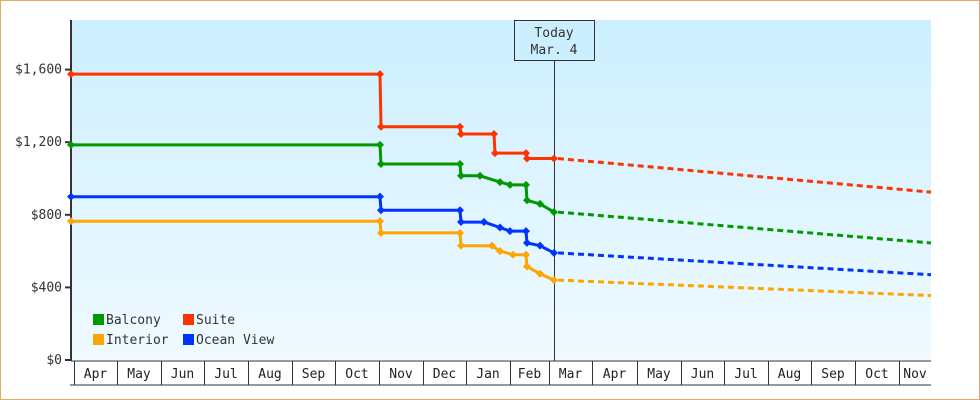 The width and height of the screenshot is (980, 400). I want to click on legend: Balcony Suite Interior Ocean View, so click(183, 330).